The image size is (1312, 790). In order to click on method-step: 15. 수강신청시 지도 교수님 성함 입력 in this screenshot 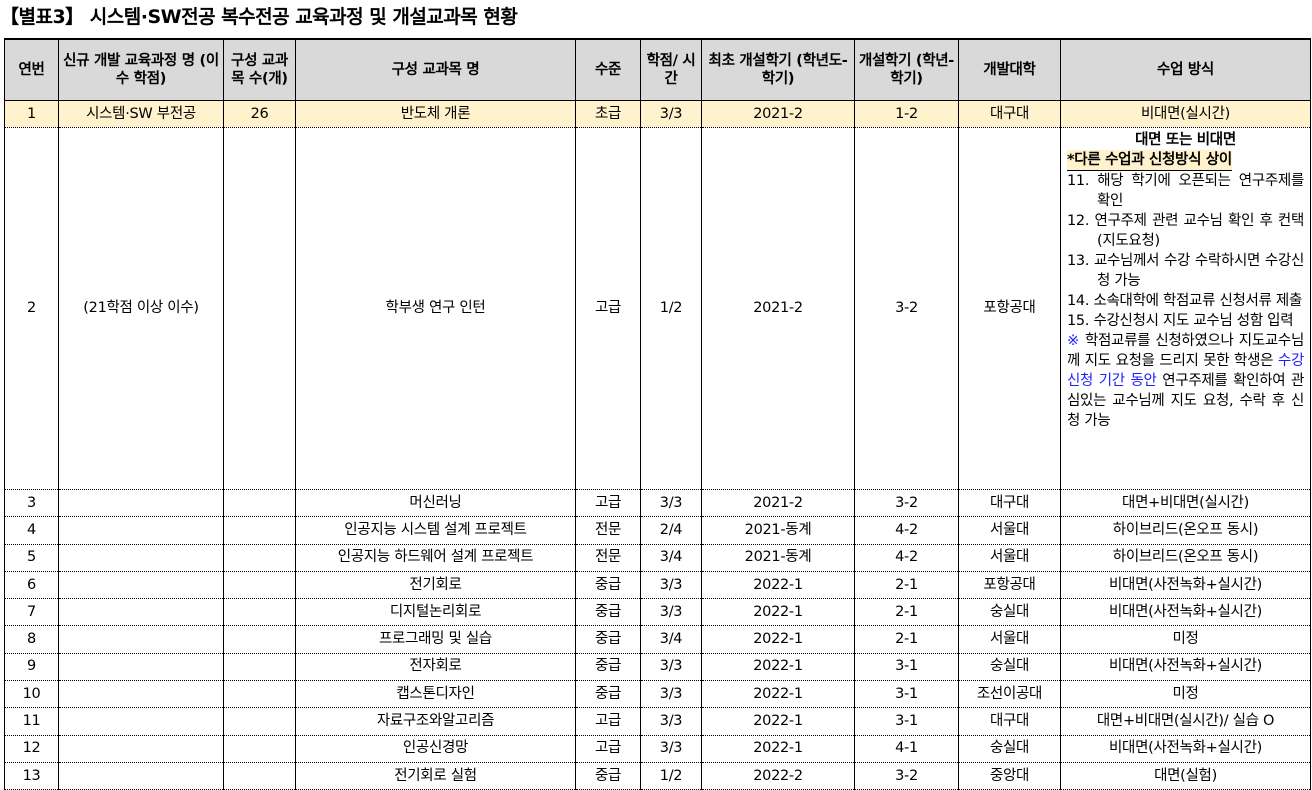, I will do `click(1180, 321)`.